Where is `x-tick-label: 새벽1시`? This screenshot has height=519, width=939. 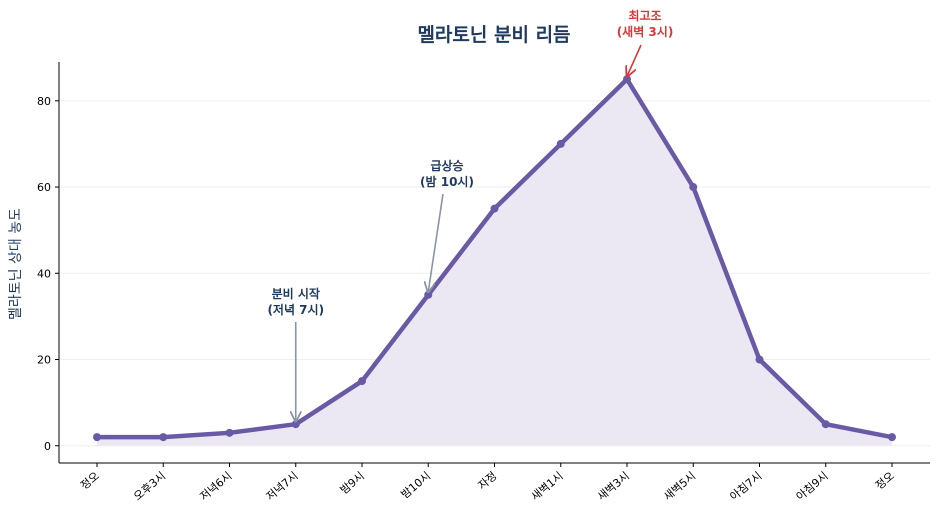
x-tick-label: 새벽1시 is located at coordinates (547, 486).